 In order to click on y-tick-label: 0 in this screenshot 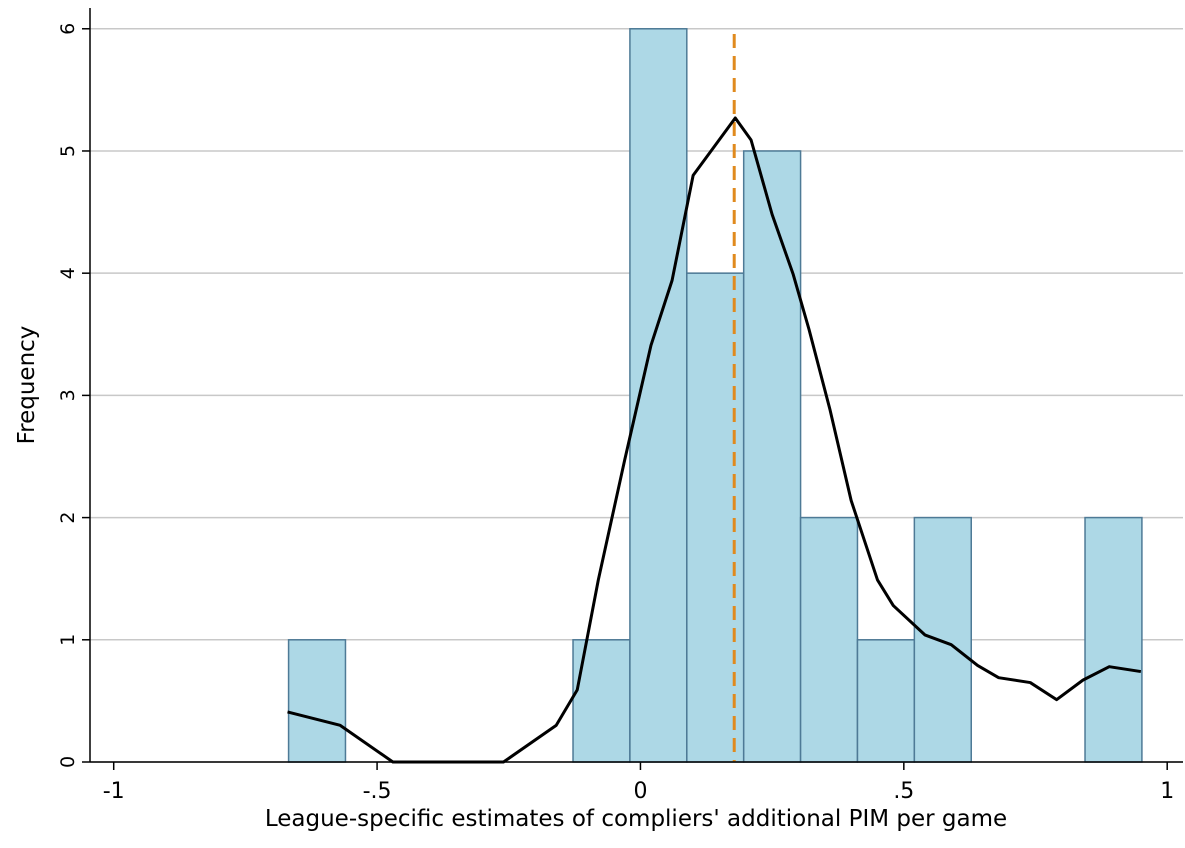, I will do `click(68, 762)`.